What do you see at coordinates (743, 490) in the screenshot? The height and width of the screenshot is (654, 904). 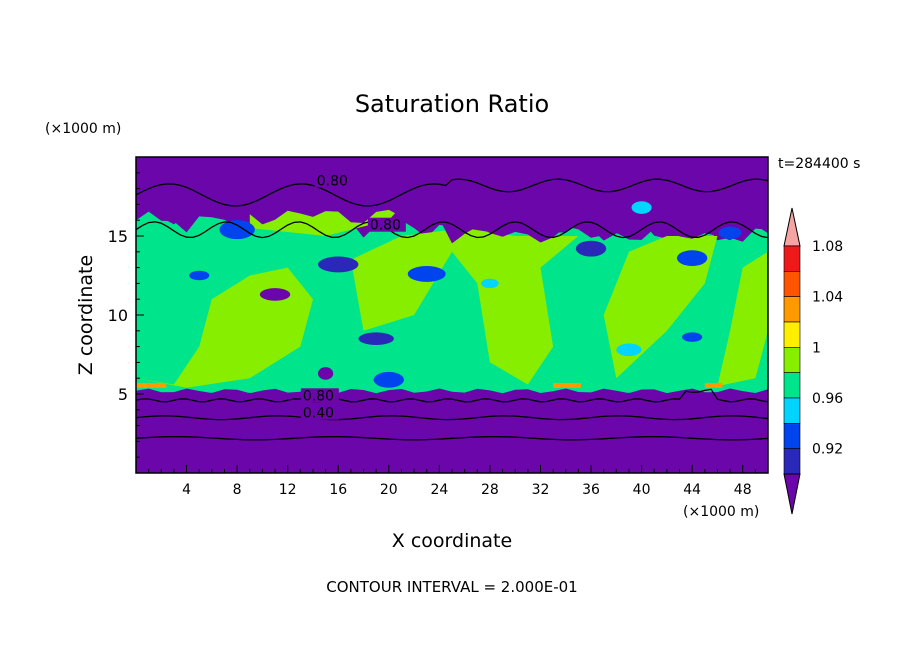 I see `x-tick-label: 48` at bounding box center [743, 490].